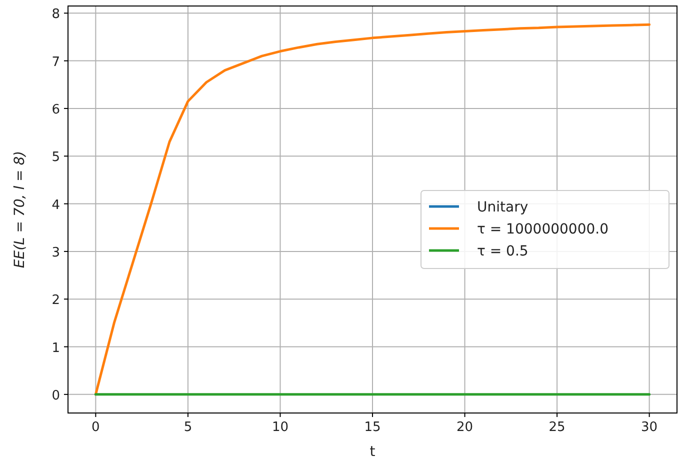  I want to click on legend-label: τ = 0.5, so click(502, 252).